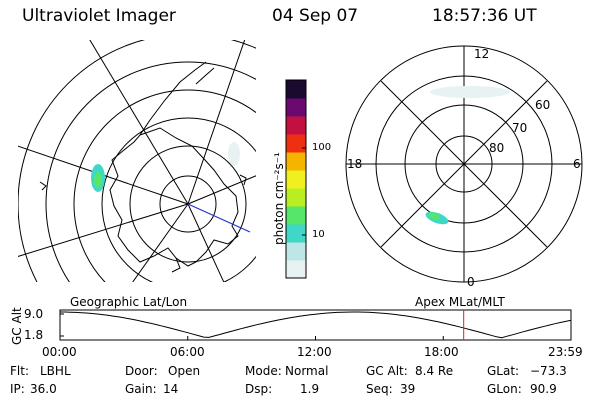 The image size is (600, 400). What do you see at coordinates (279, 198) in the screenshot?
I see `colorbar-unit-label: photon cm⁻²s⁻¹` at bounding box center [279, 198].